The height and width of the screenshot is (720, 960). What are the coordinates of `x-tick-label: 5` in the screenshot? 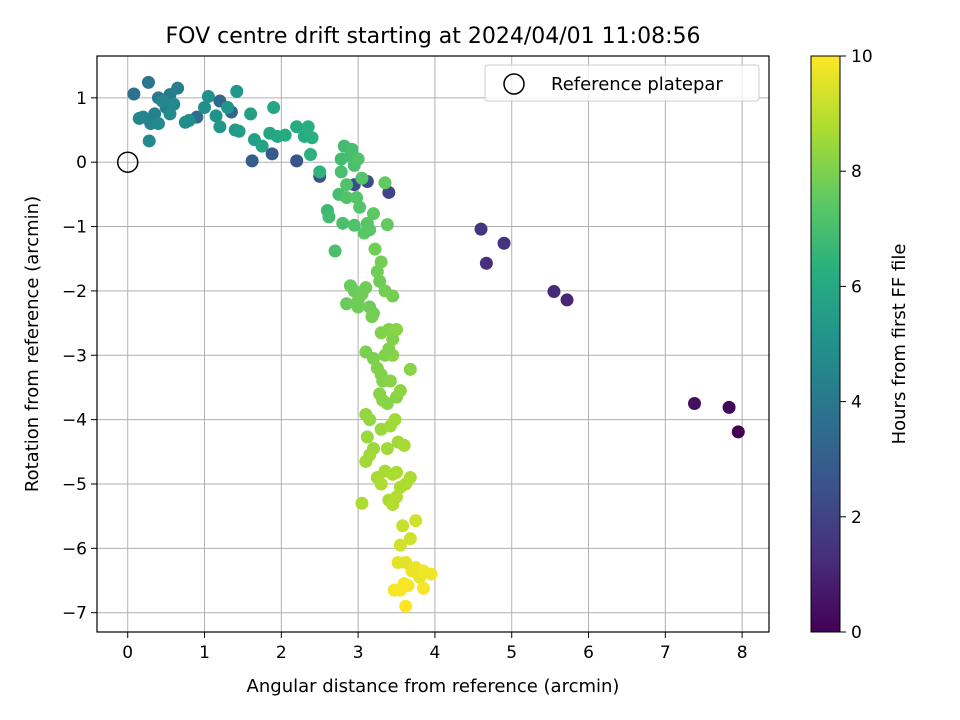 It's located at (511, 653).